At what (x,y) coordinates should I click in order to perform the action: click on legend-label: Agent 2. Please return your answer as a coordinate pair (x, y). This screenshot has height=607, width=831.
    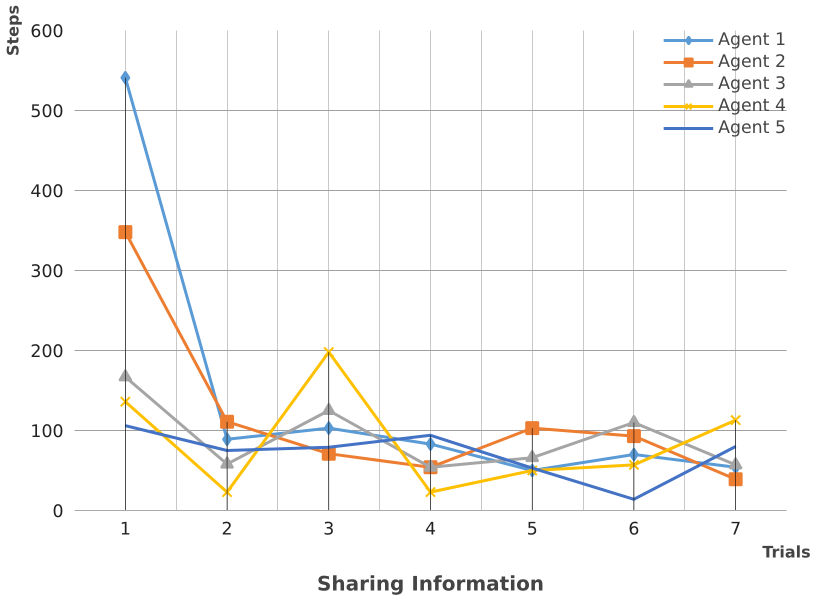
    Looking at the image, I should click on (752, 62).